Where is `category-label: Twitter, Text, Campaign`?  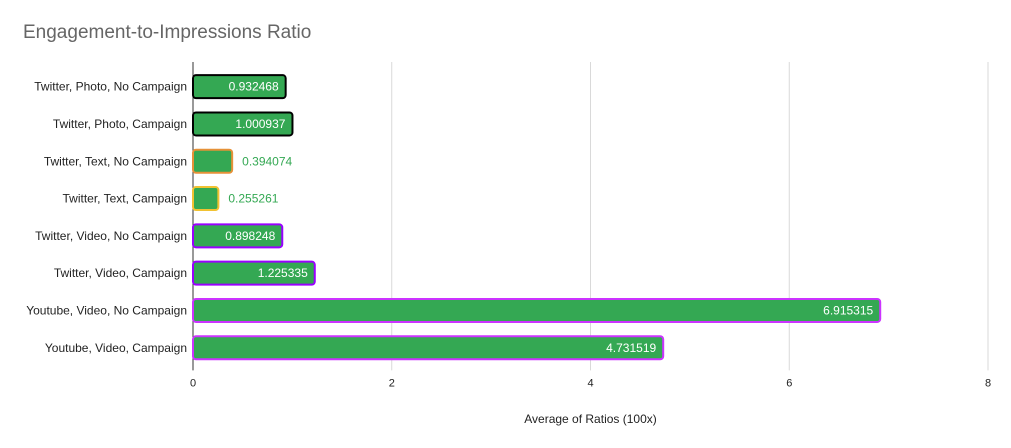 category-label: Twitter, Text, Campaign is located at coordinates (125, 199).